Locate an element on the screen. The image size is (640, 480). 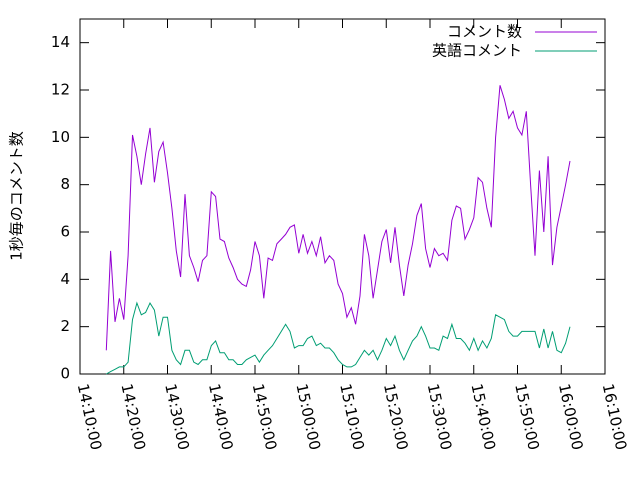
x-tick-label: 14:50:00 is located at coordinates (265, 417).